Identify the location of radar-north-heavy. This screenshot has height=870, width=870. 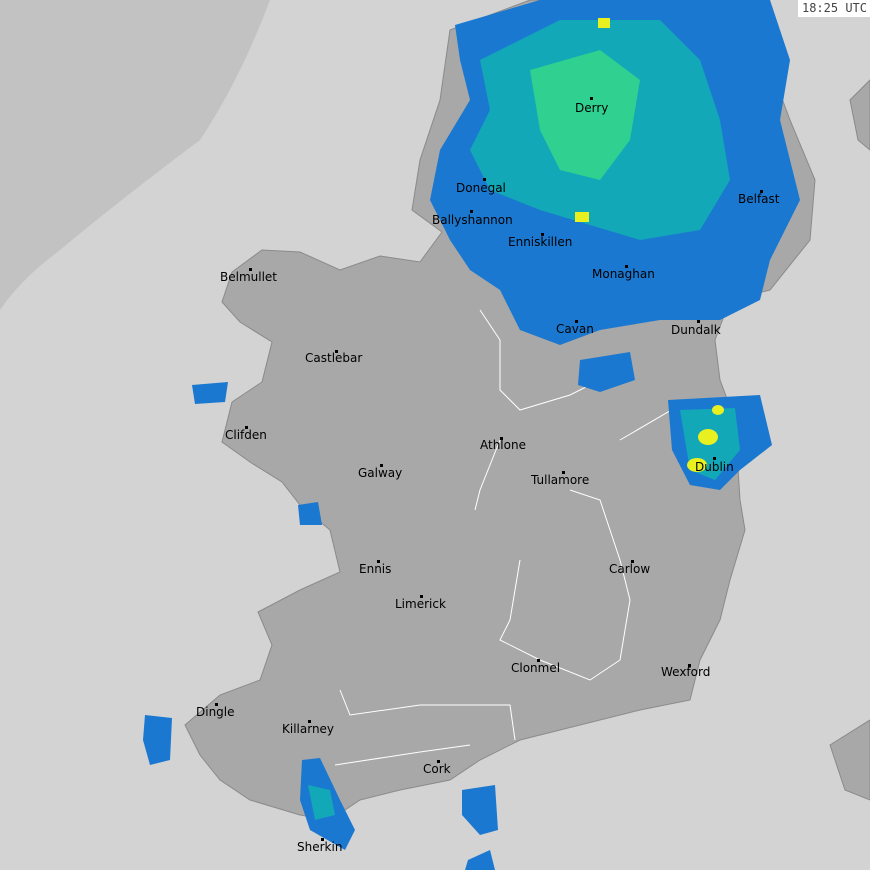
(585, 115).